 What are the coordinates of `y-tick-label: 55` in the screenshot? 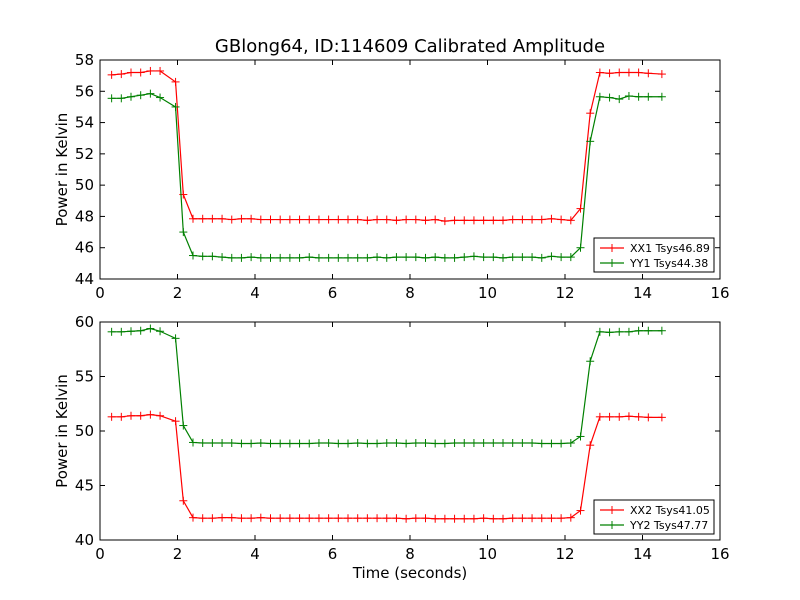 It's located at (84, 377).